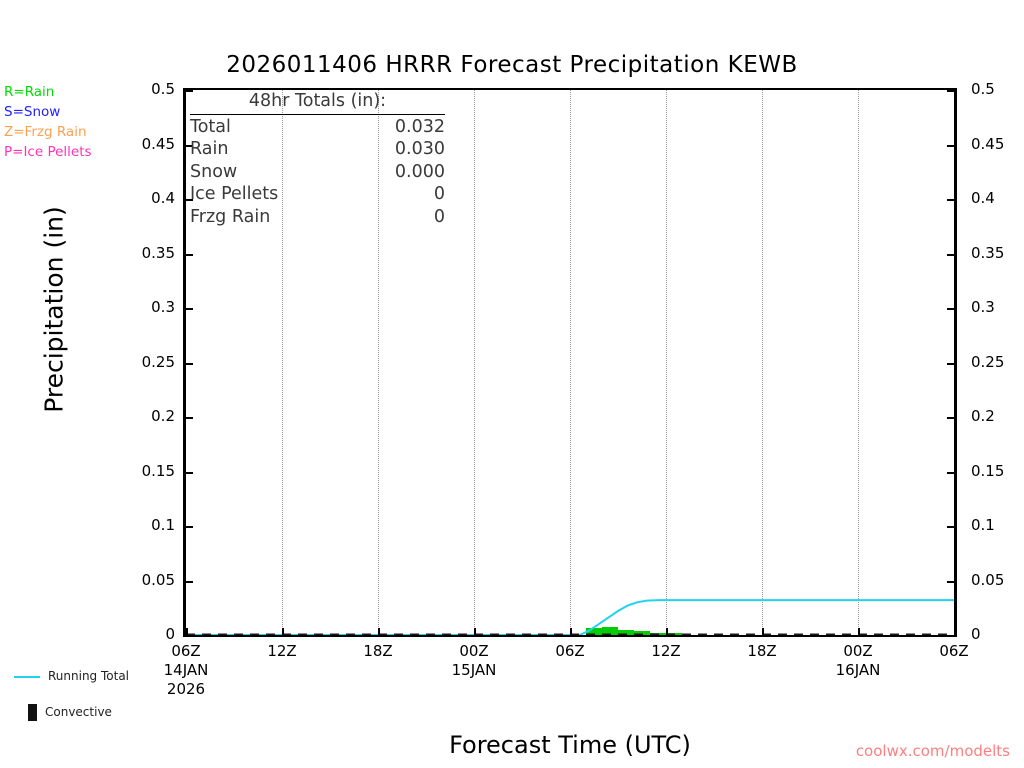 This screenshot has width=1024, height=768. Describe the element at coordinates (419, 171) in the screenshot. I see `totals-row-value: 0.000` at that location.